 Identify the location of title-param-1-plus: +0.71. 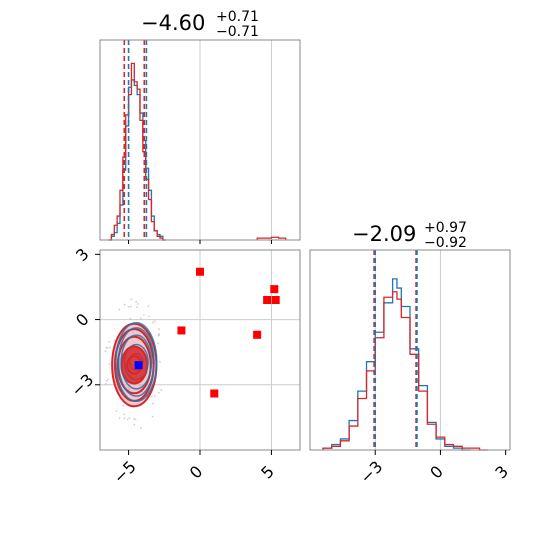
(237, 17).